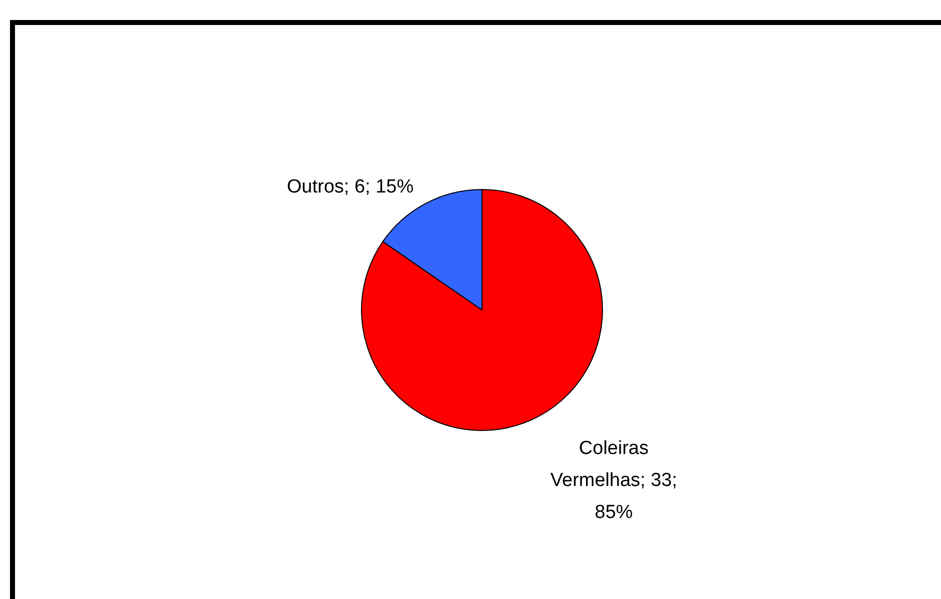  Describe the element at coordinates (614, 480) in the screenshot. I see `slice-label: Coleiras Vermelhas; 33; 85%` at that location.